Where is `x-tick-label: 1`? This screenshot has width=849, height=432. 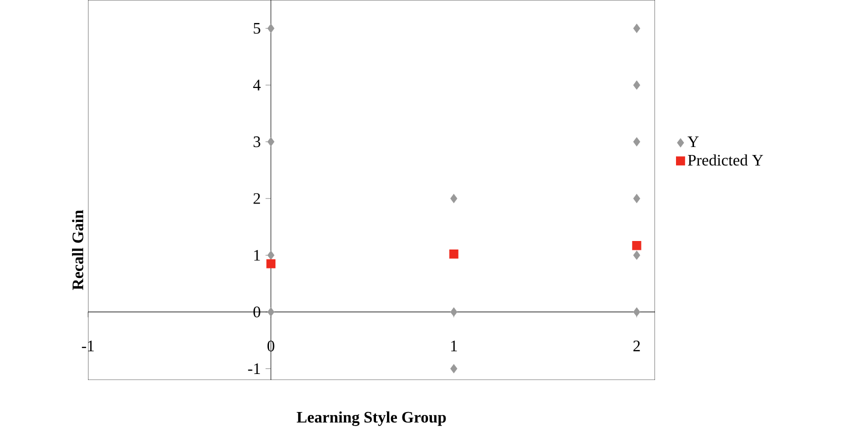 x-tick-label: 1 is located at coordinates (454, 346).